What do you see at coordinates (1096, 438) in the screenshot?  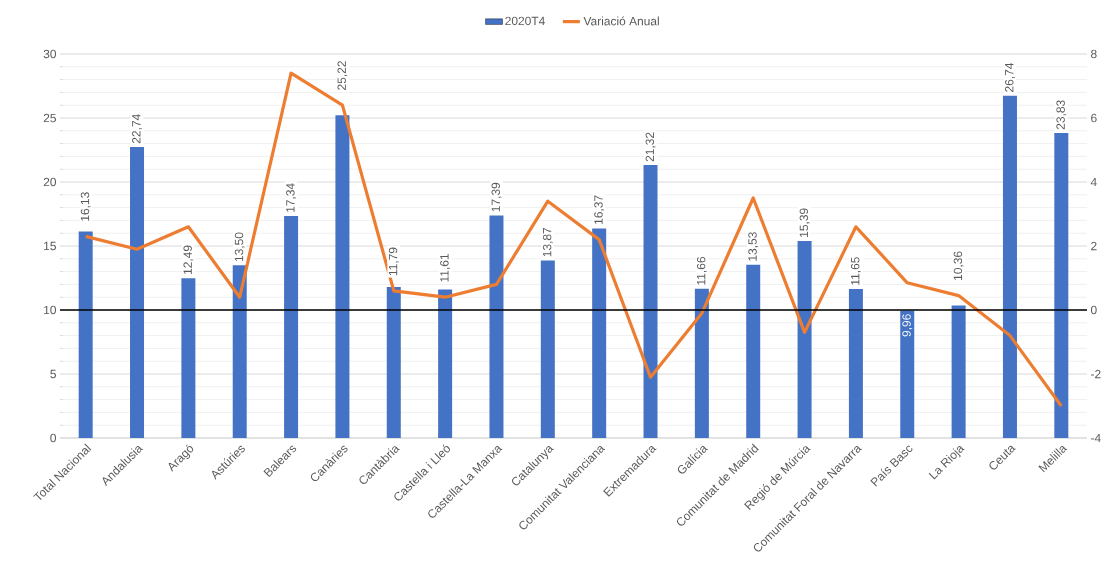 I see `y2-tick-label: -4` at bounding box center [1096, 438].